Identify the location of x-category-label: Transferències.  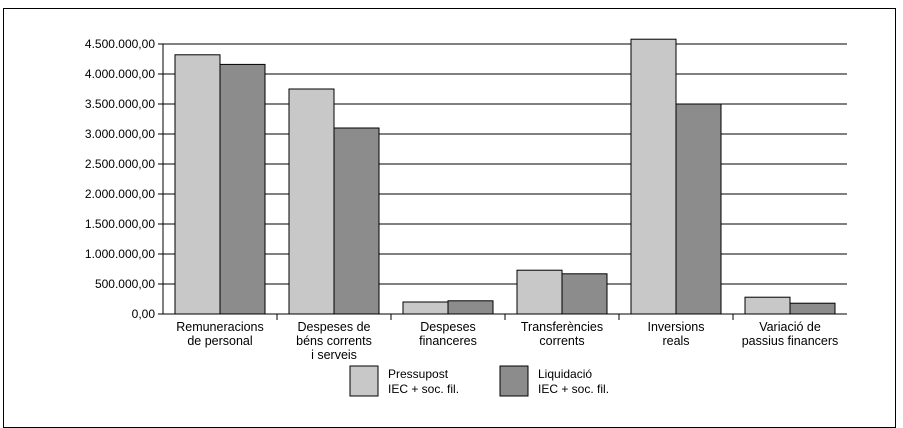
(562, 327).